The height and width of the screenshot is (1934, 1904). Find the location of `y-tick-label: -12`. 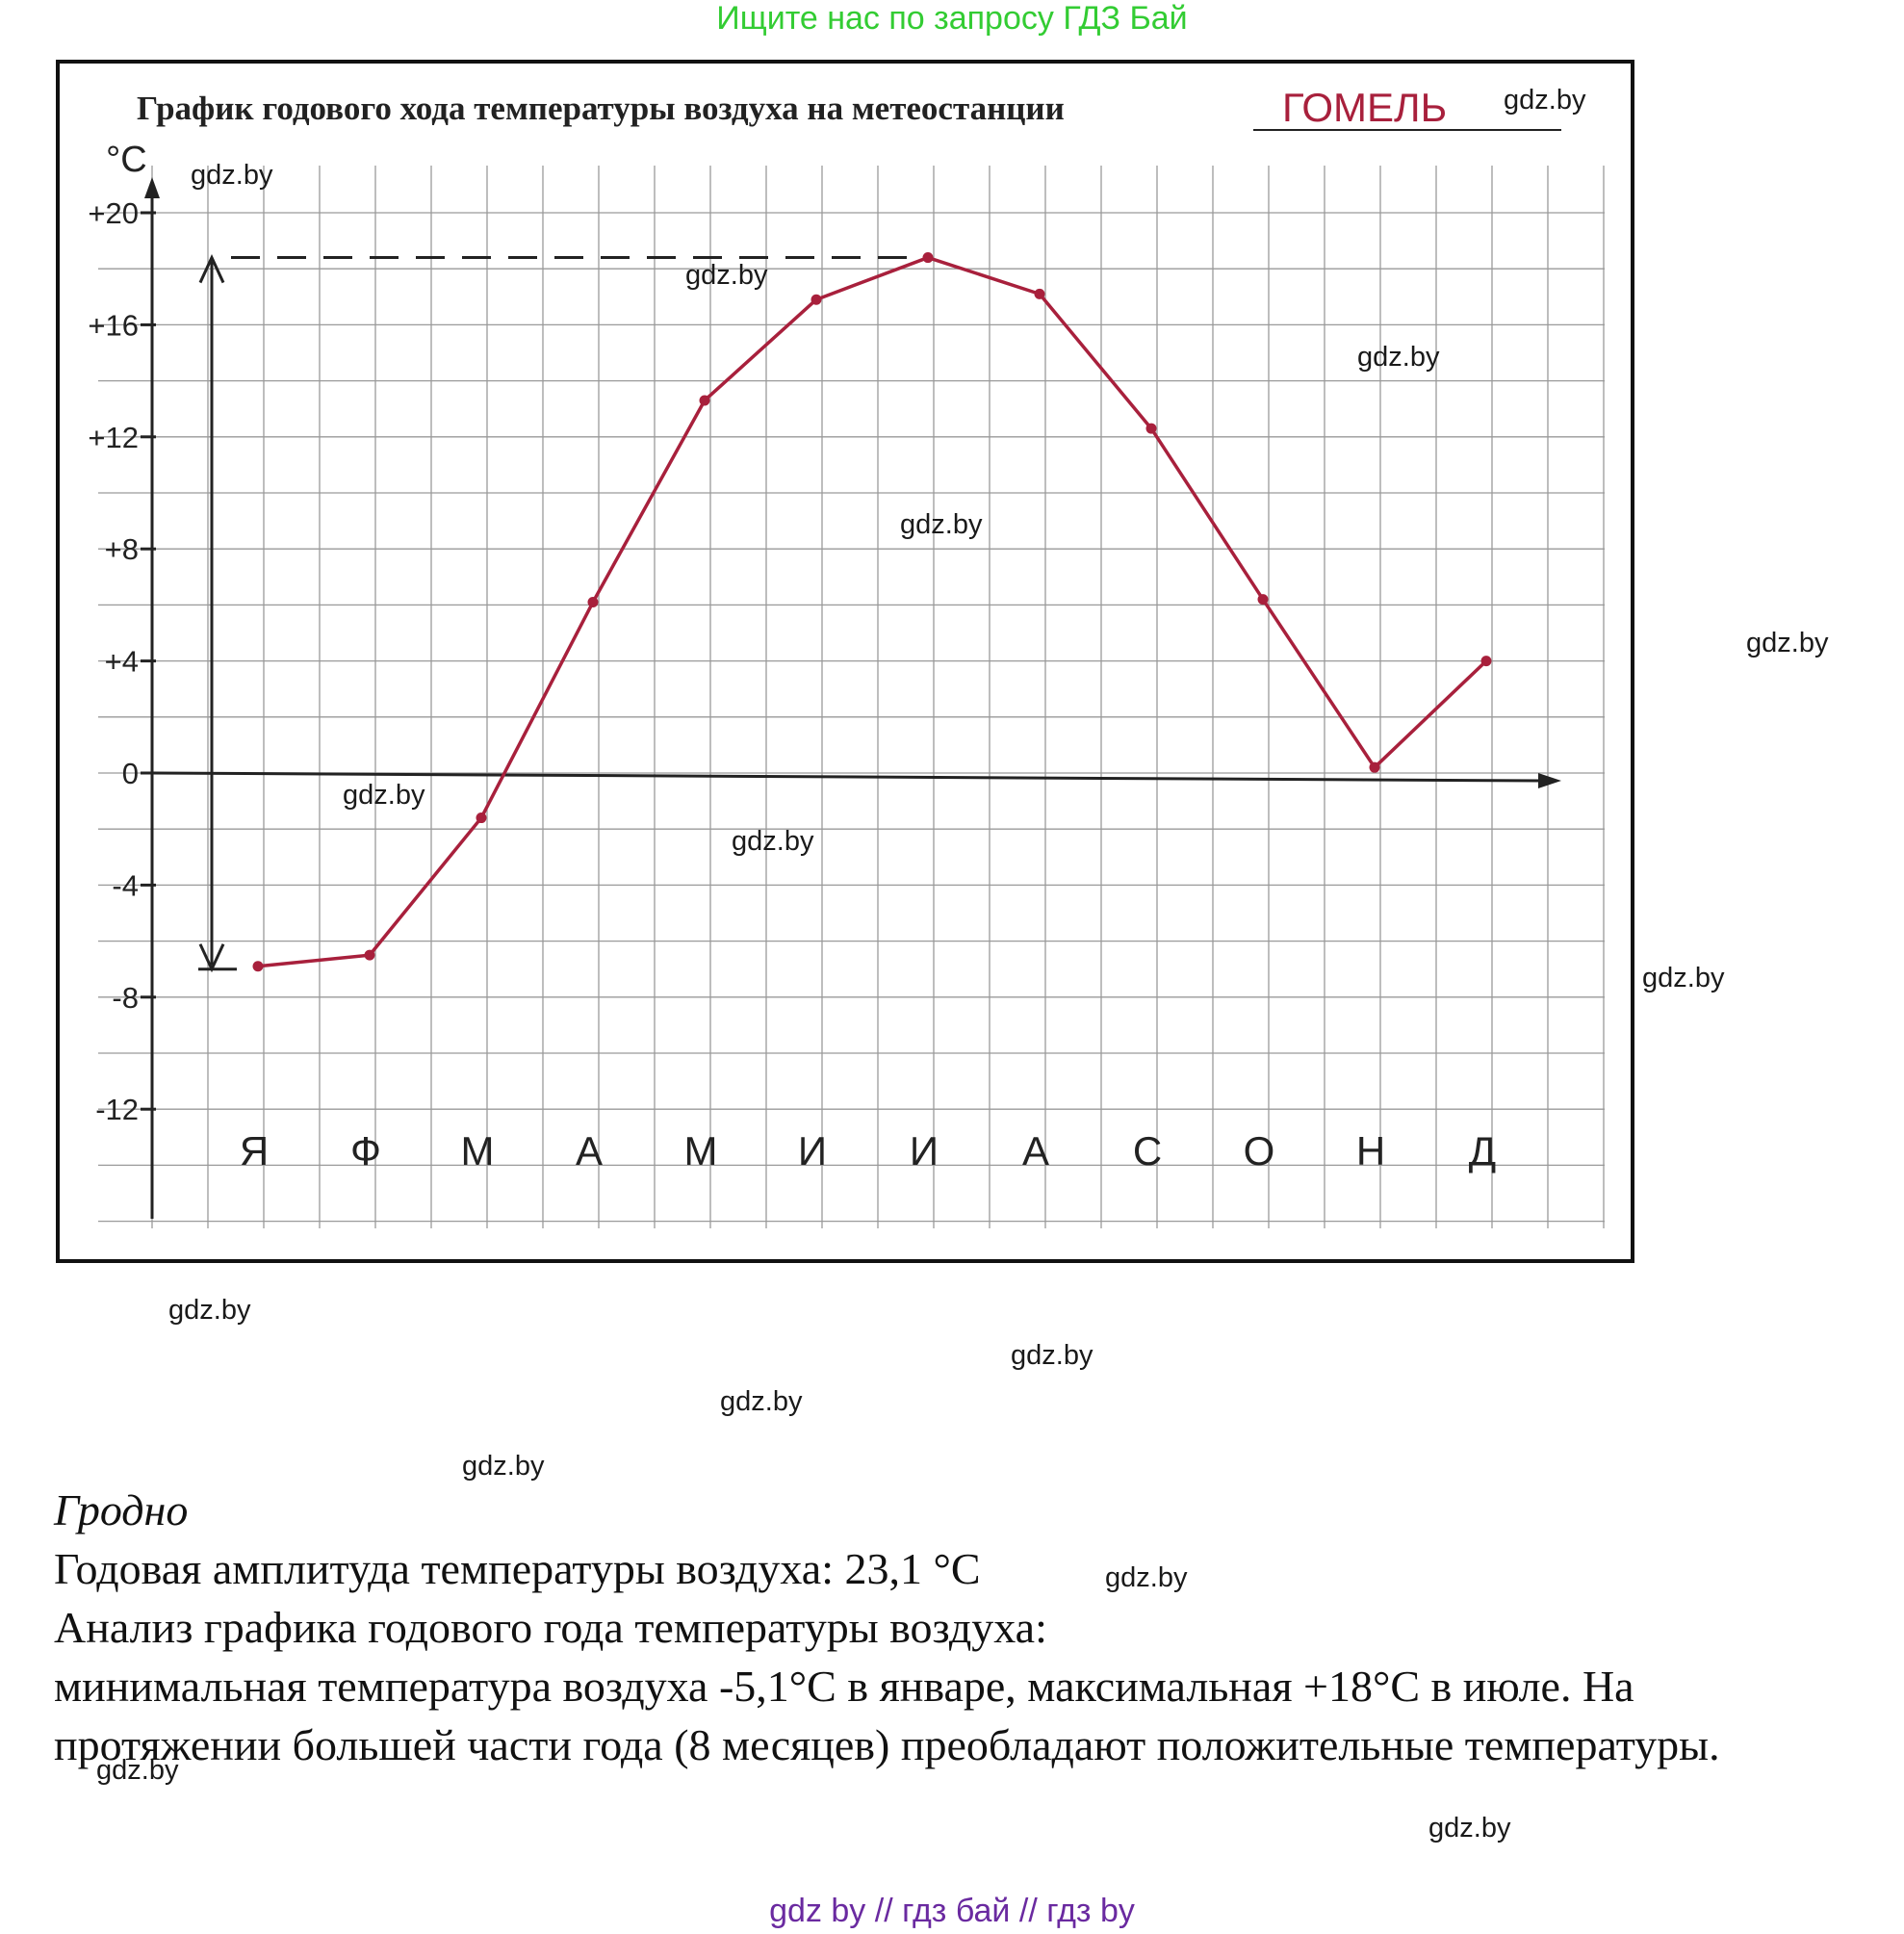

y-tick-label: -12 is located at coordinates (117, 1109).